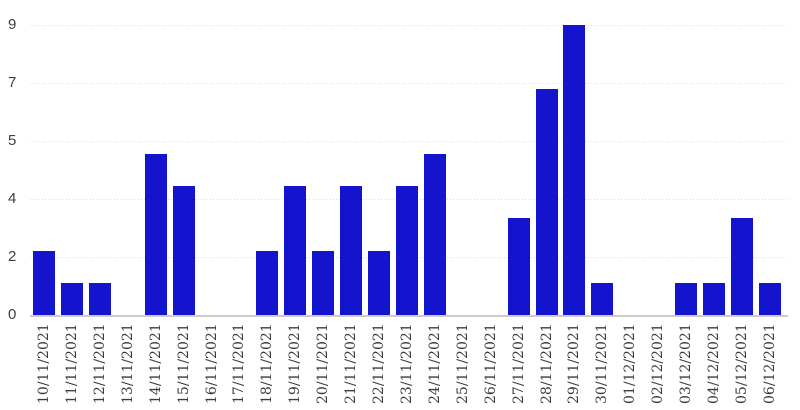 The image size is (800, 410). Describe the element at coordinates (211, 363) in the screenshot. I see `x-tick-label: 16/11/2021` at that location.